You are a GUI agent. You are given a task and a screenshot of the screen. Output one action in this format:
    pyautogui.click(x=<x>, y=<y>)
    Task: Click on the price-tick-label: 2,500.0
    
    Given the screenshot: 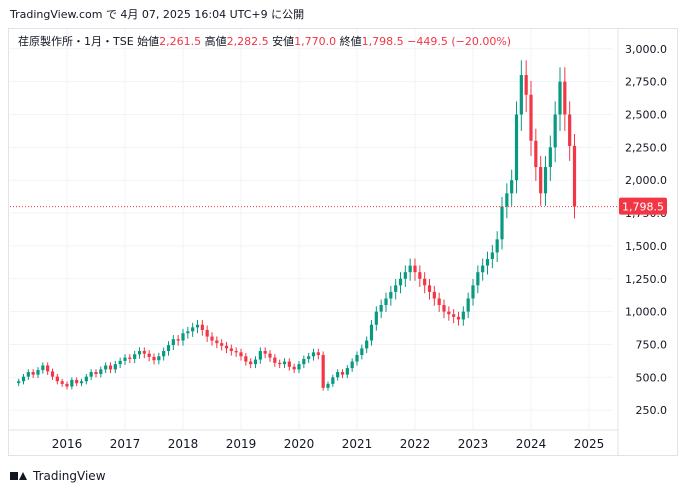 What is the action you would take?
    pyautogui.click(x=646, y=115)
    